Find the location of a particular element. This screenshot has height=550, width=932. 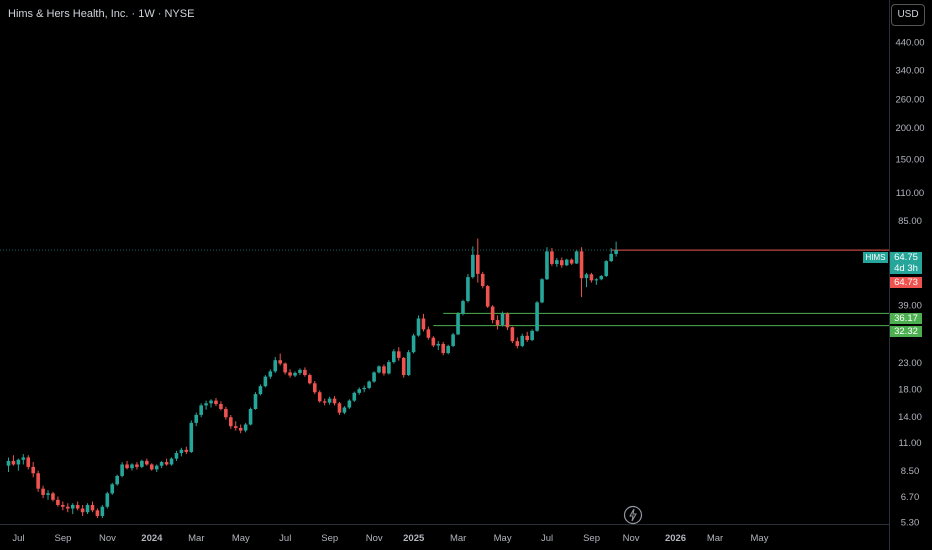

y-tick-label: 260.00 is located at coordinates (909, 100).